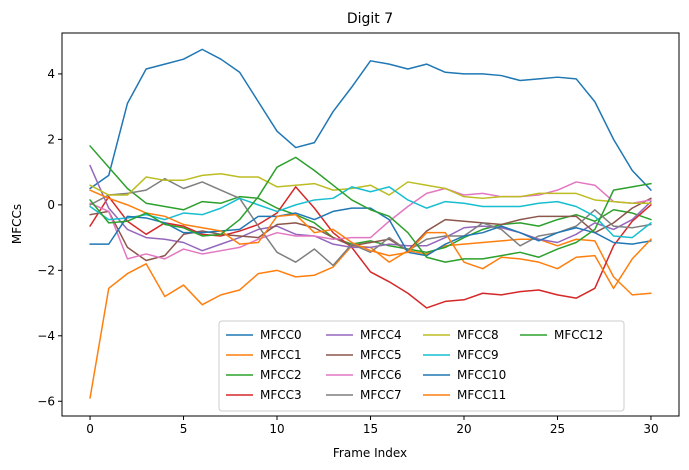 This screenshot has width=689, height=470. I want to click on legend-label-mfcc0: MFCC0, so click(281, 335).